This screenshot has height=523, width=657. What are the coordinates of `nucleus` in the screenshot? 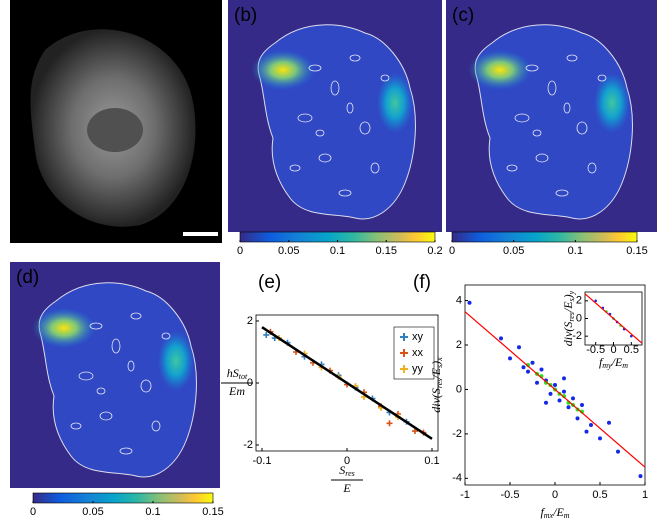 It's located at (115, 130).